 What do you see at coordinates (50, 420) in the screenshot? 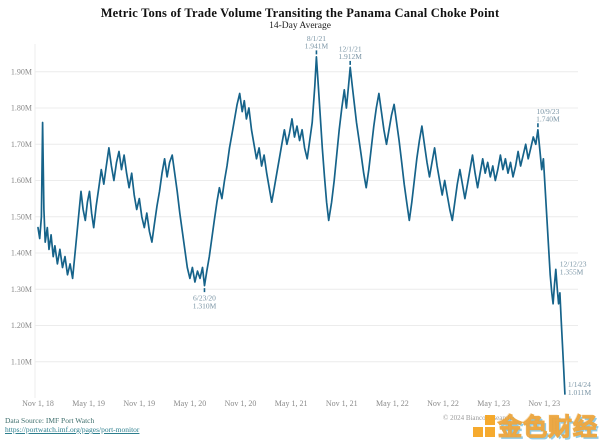
I see `data-source-label: Data Source: IMF Port Watch` at bounding box center [50, 420].